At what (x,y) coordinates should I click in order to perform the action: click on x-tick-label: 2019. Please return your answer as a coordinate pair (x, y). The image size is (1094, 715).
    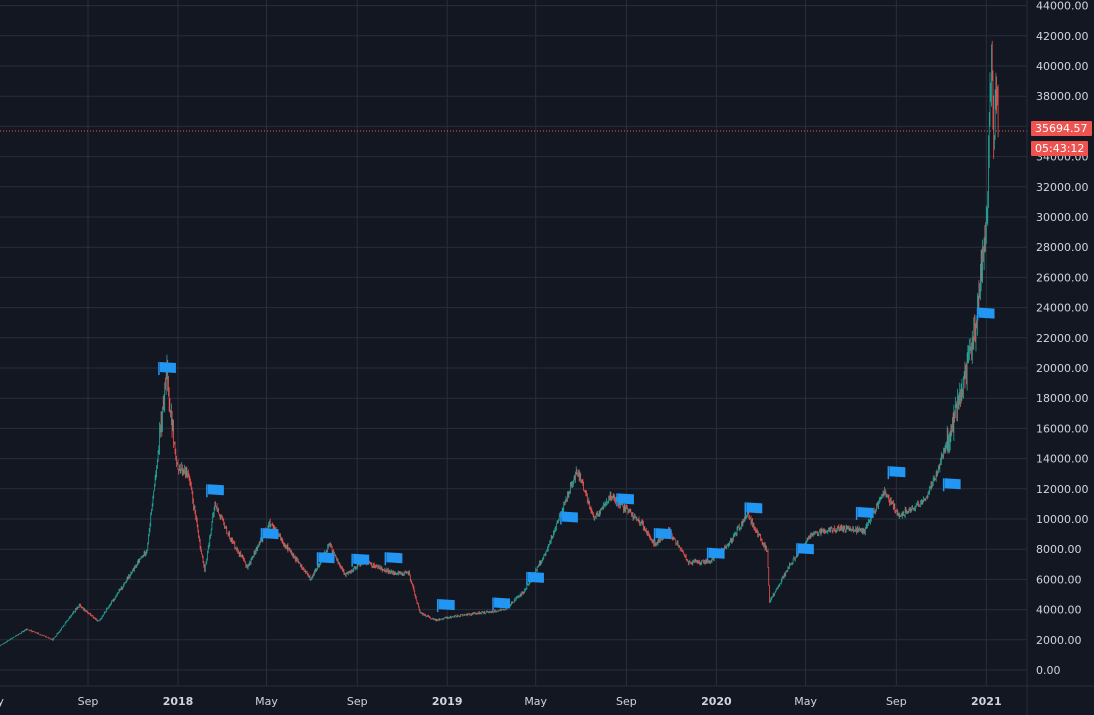
    Looking at the image, I should click on (447, 701).